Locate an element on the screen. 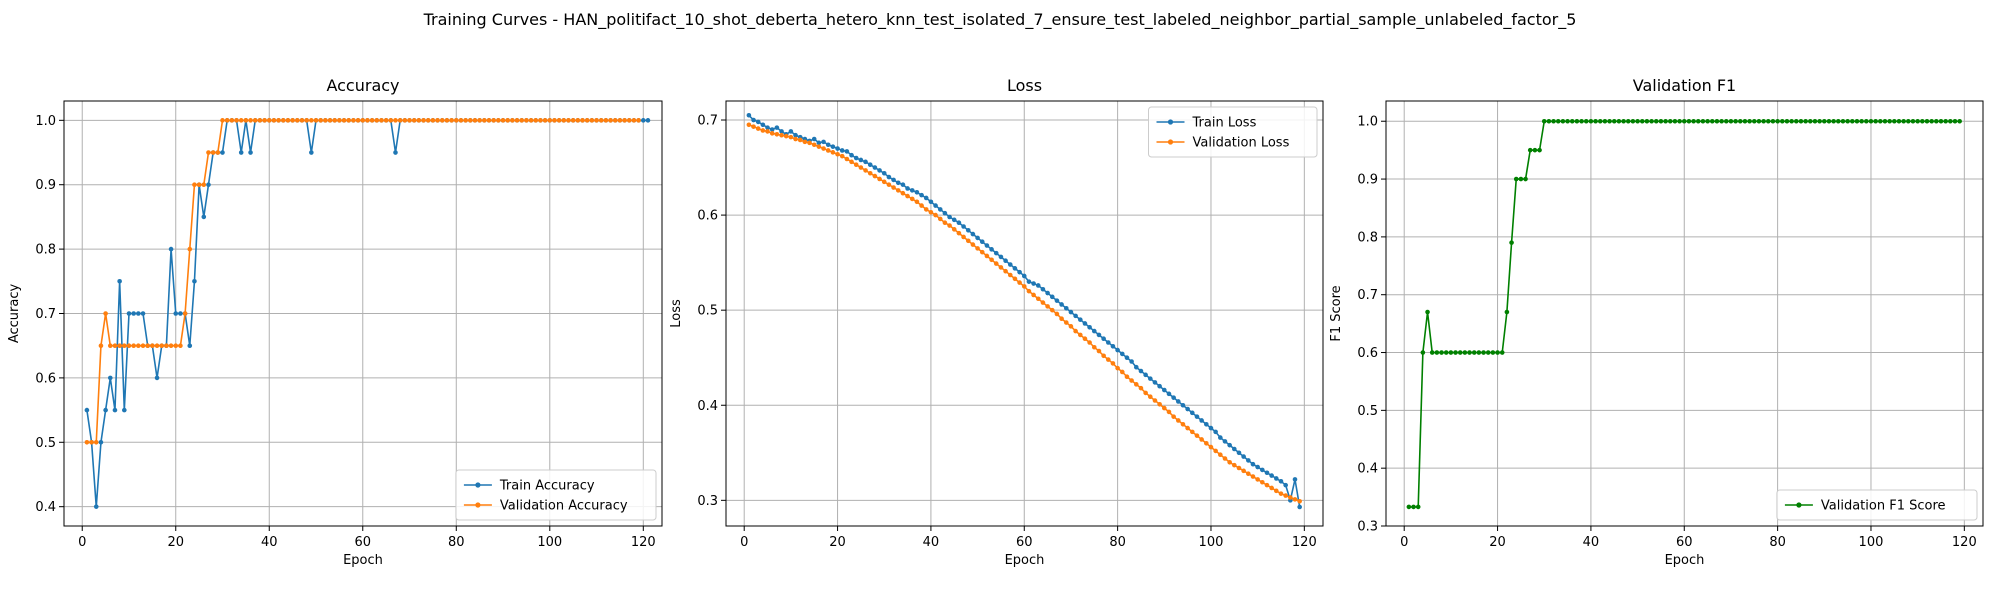 The width and height of the screenshot is (2000, 600). legend-label: Train Loss is located at coordinates (1224, 123).